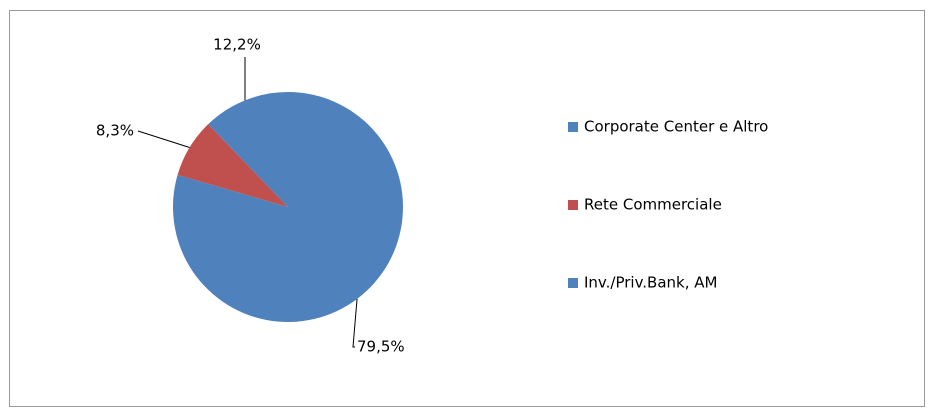 This screenshot has width=933, height=408. I want to click on data-label: 79,5%, so click(381, 347).